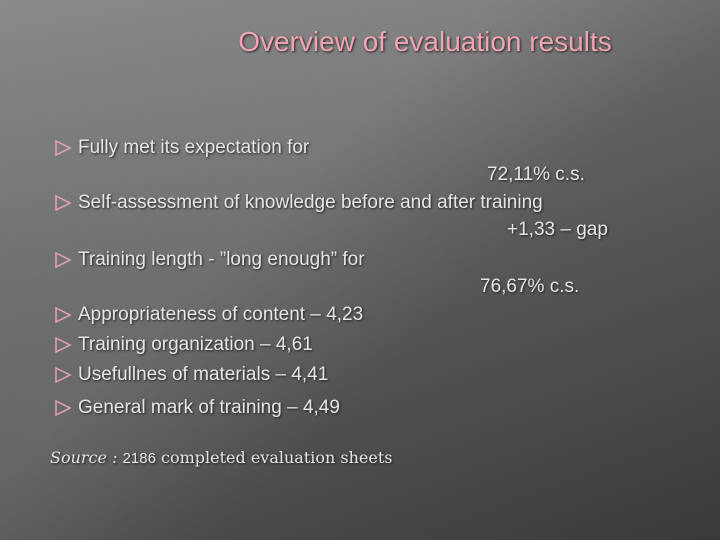  What do you see at coordinates (194, 147) in the screenshot?
I see `bullet-text: Fully met its expectation for` at bounding box center [194, 147].